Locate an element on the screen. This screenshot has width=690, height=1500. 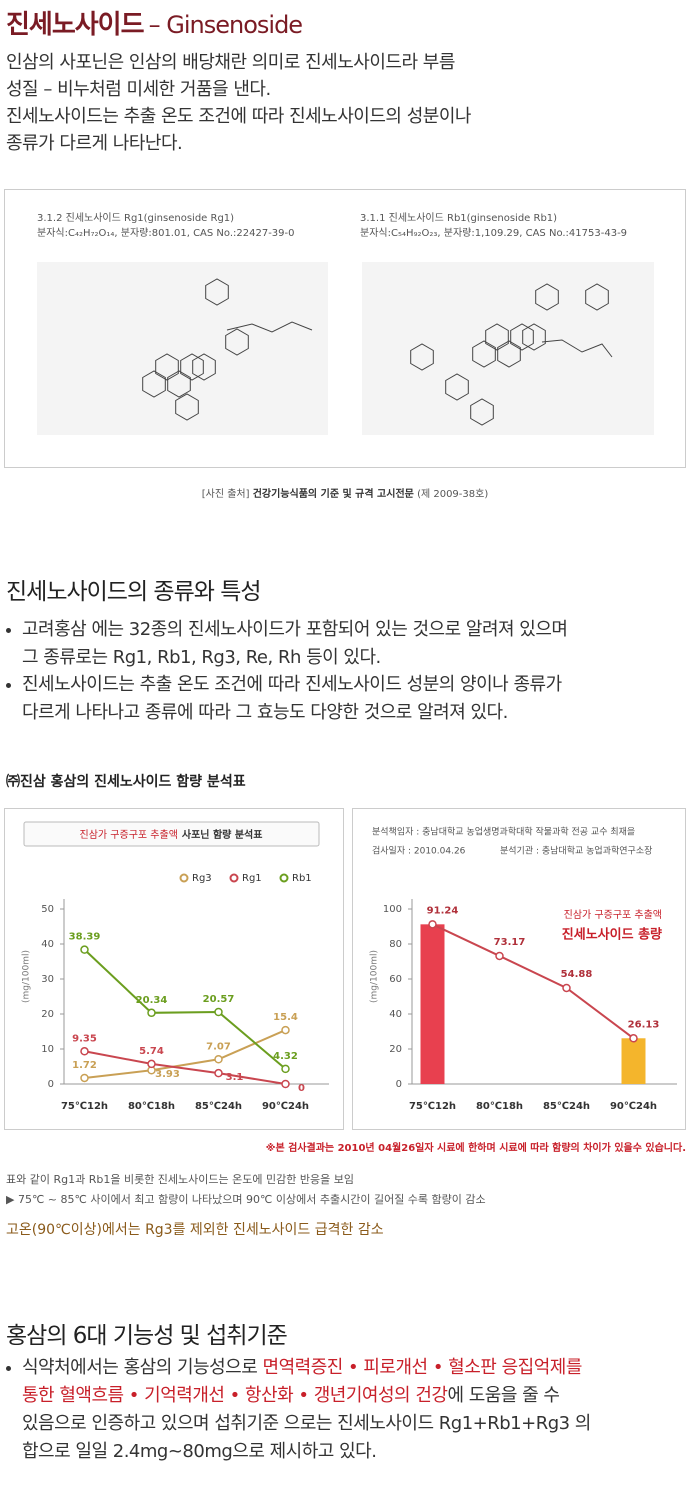
section-heading: 진세노사이드의 종류와 특성 is located at coordinates (134, 592).